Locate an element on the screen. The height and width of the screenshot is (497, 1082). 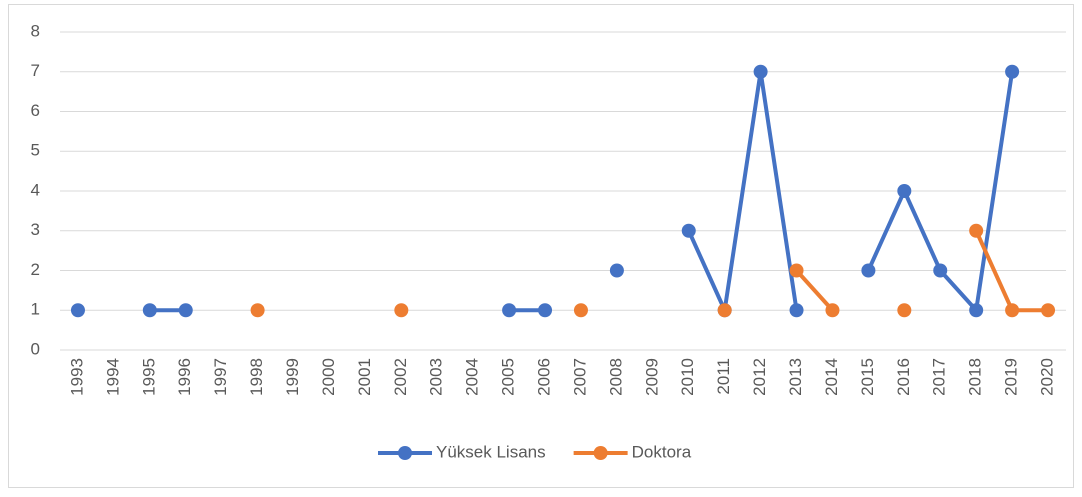
y-tick-label: 5 is located at coordinates (35, 150).